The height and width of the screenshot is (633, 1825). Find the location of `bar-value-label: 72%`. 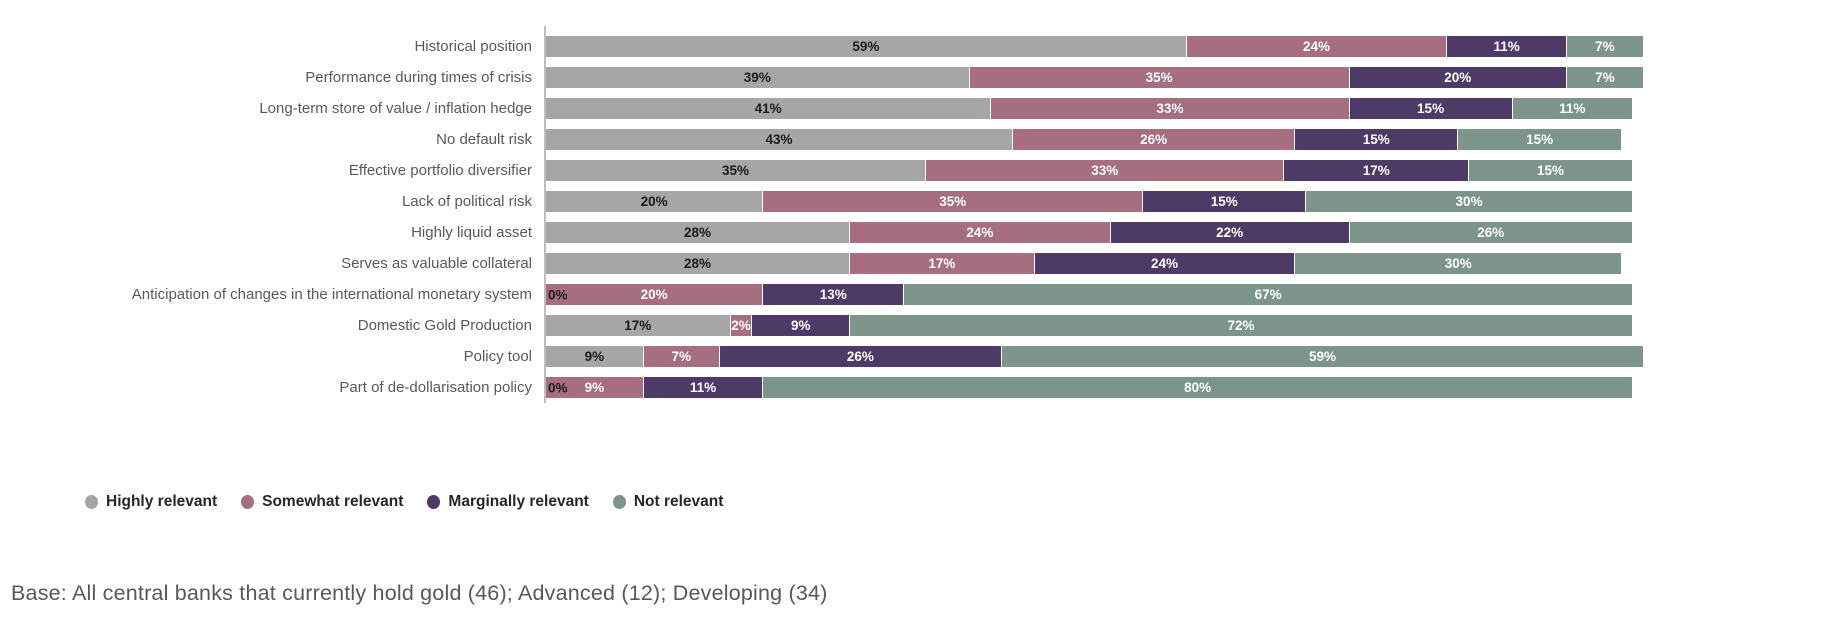

bar-value-label: 72% is located at coordinates (1241, 325).